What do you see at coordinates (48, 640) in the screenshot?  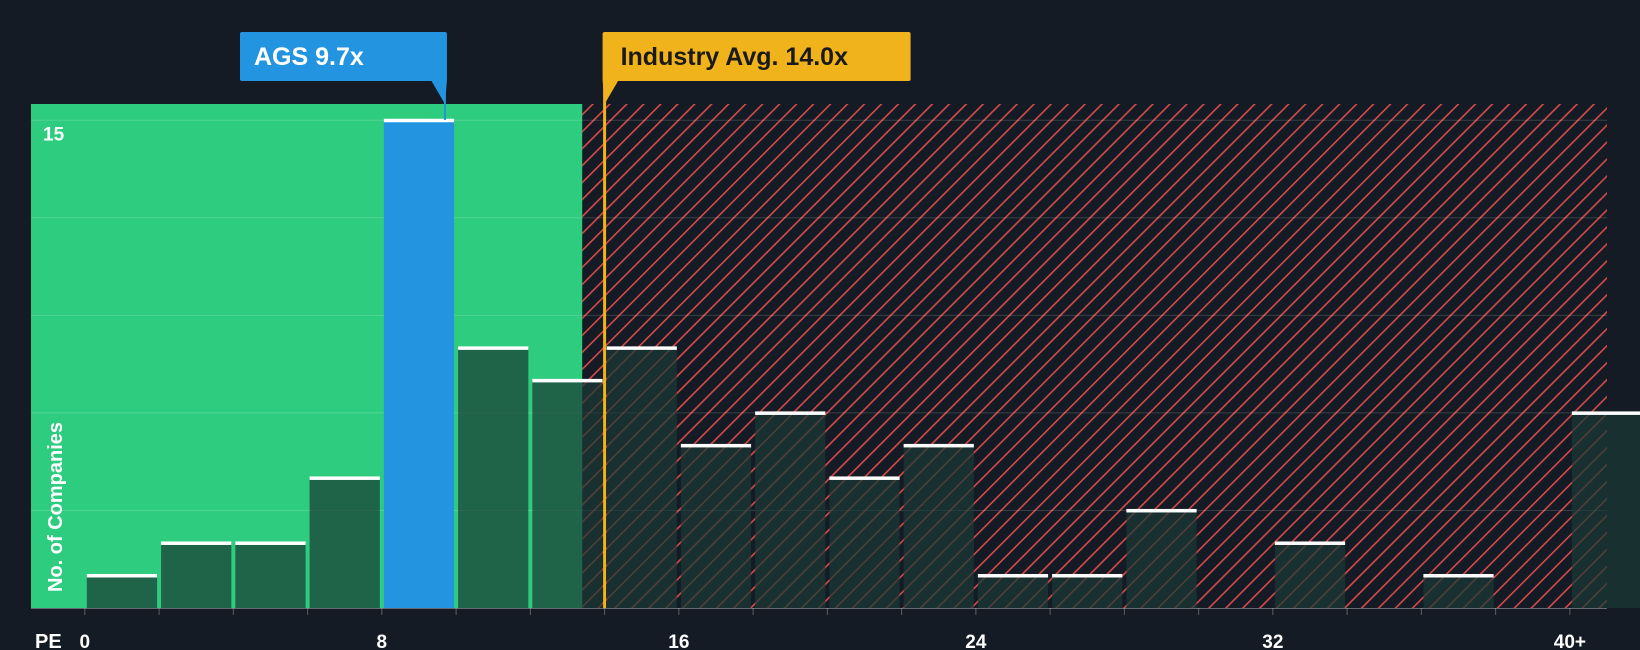 I see `x-axis-title: PE` at bounding box center [48, 640].